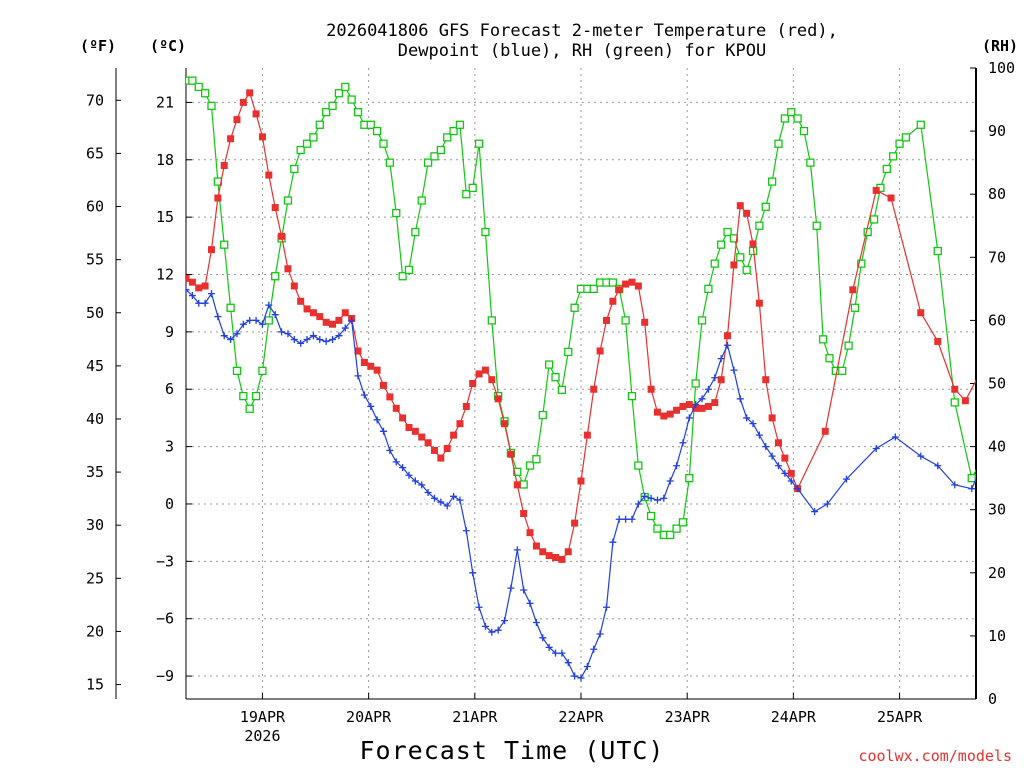 This screenshot has width=1024, height=768. Describe the element at coordinates (95, 525) in the screenshot. I see `fahrenheit-tick-label: 30` at that location.